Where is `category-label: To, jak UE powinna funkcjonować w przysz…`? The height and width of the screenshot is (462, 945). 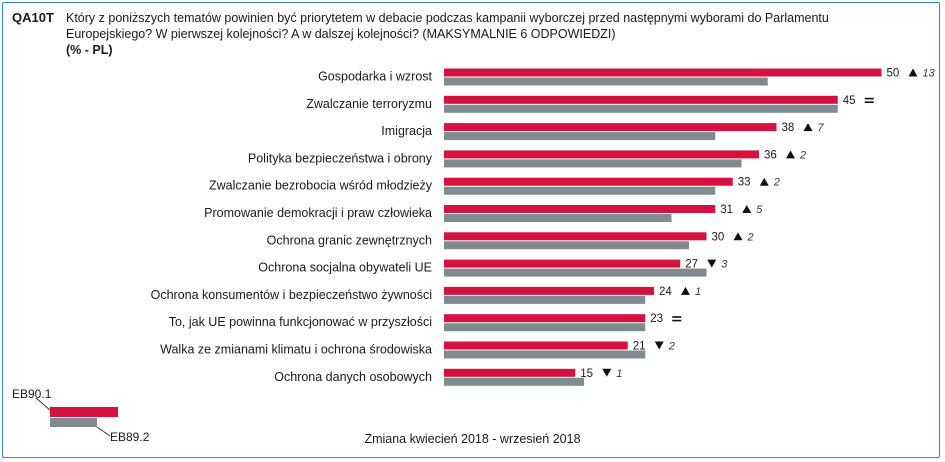 category-label: To, jak UE powinna funkcjonować w przysz… is located at coordinates (300, 322).